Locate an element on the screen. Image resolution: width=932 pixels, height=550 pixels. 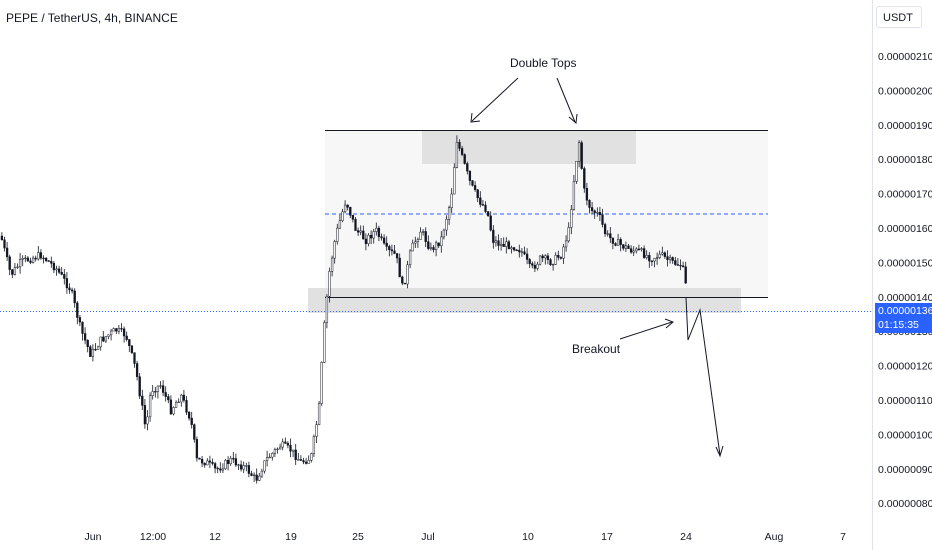
support-zone is located at coordinates (524, 300).